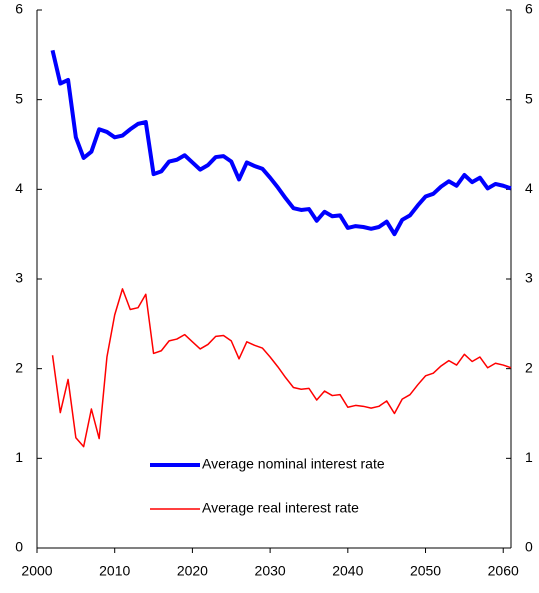 This screenshot has width=539, height=593. I want to click on legend-label: Average nominal interest rate, so click(293, 464).